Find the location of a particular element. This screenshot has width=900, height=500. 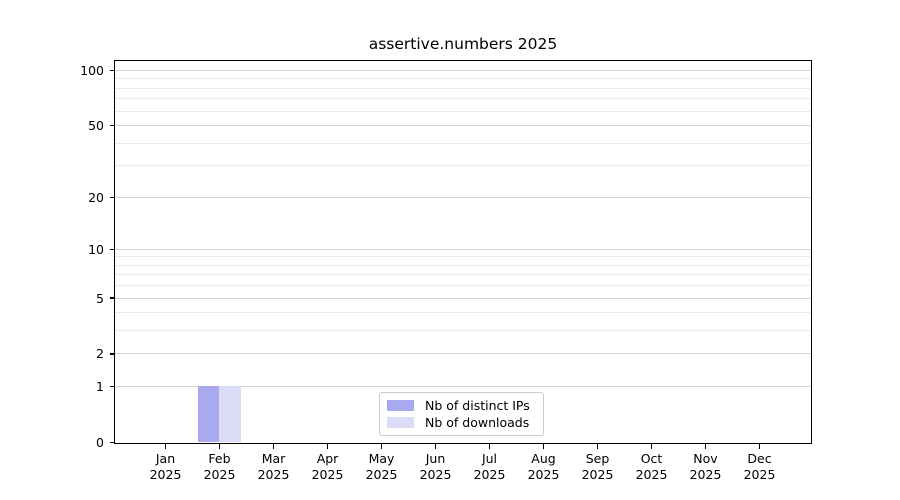

legend-item-downloads: Nb of downloads is located at coordinates (461, 422).